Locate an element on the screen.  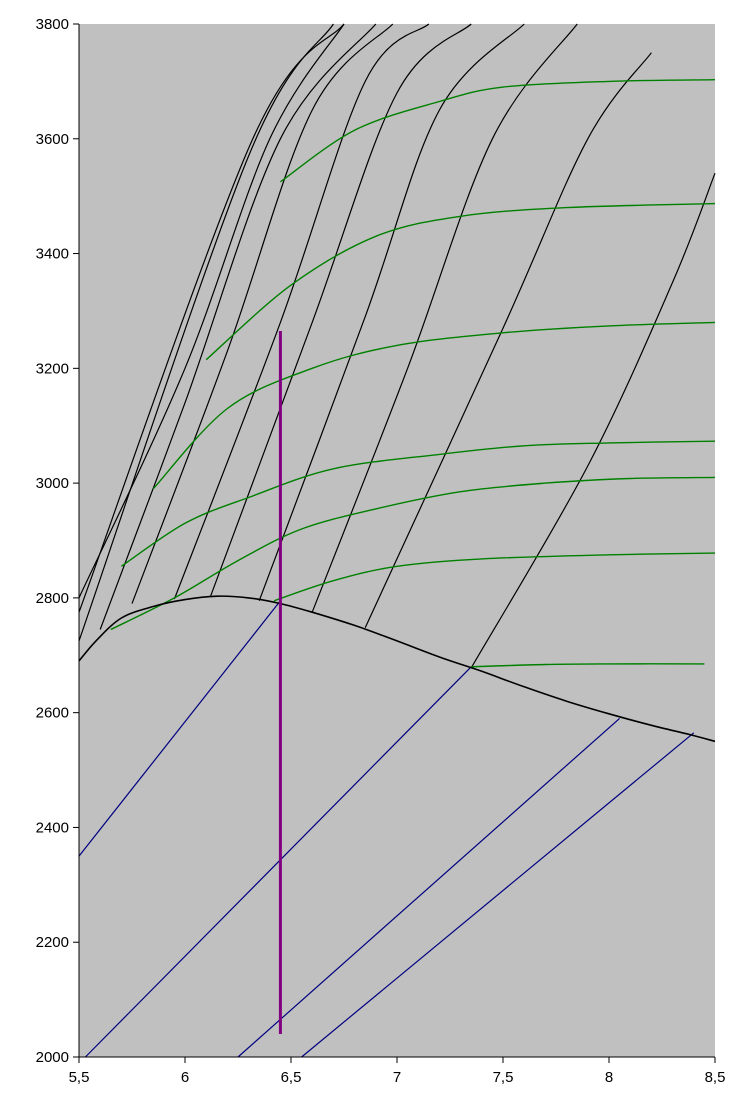
y-tick-label-0: 2000 is located at coordinates (52, 1057).